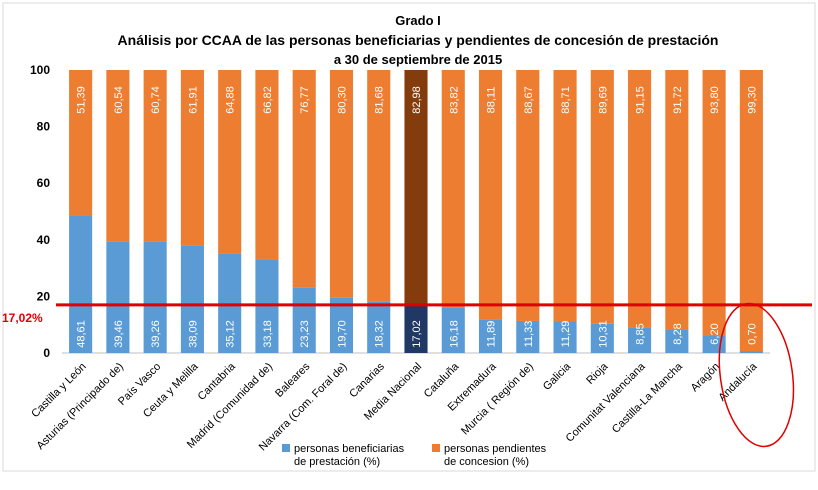 The image size is (818, 490). What do you see at coordinates (678, 333) in the screenshot?
I see `data-label-beneficiarias: 8,28` at bounding box center [678, 333].